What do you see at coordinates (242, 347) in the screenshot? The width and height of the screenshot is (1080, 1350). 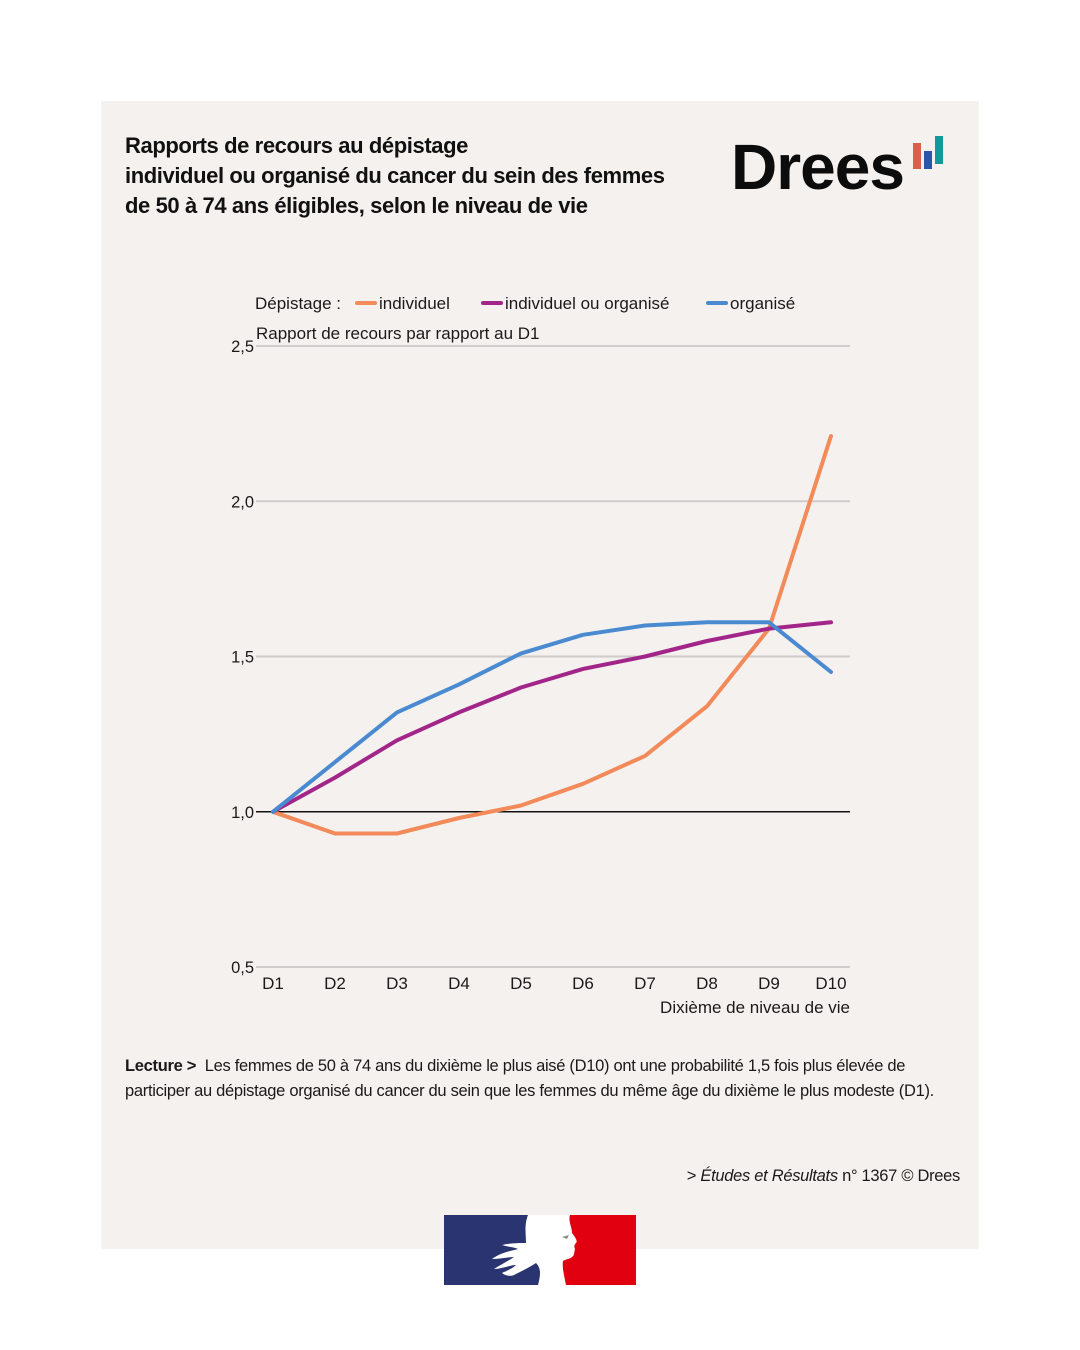 I see `y-tick-label: 2,5` at bounding box center [242, 347].